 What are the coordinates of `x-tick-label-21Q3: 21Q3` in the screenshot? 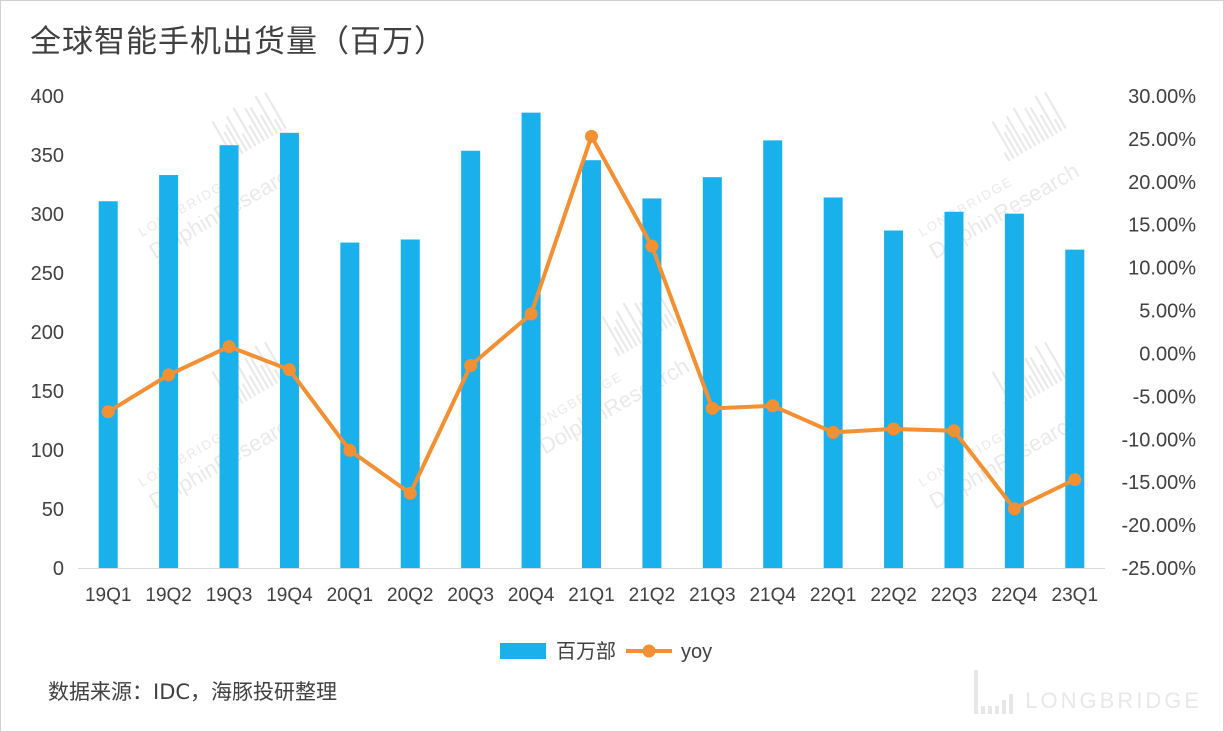 It's located at (712, 595).